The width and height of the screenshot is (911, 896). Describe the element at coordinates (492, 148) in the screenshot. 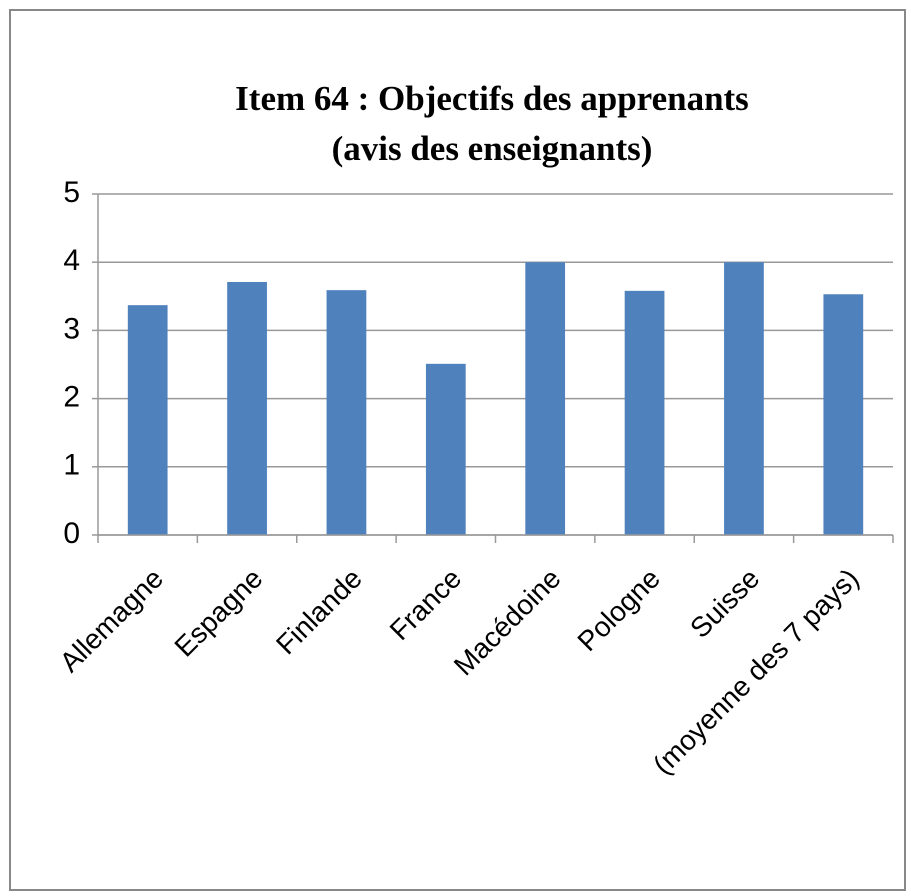

I see `chart-title: (avis des enseignants)` at that location.